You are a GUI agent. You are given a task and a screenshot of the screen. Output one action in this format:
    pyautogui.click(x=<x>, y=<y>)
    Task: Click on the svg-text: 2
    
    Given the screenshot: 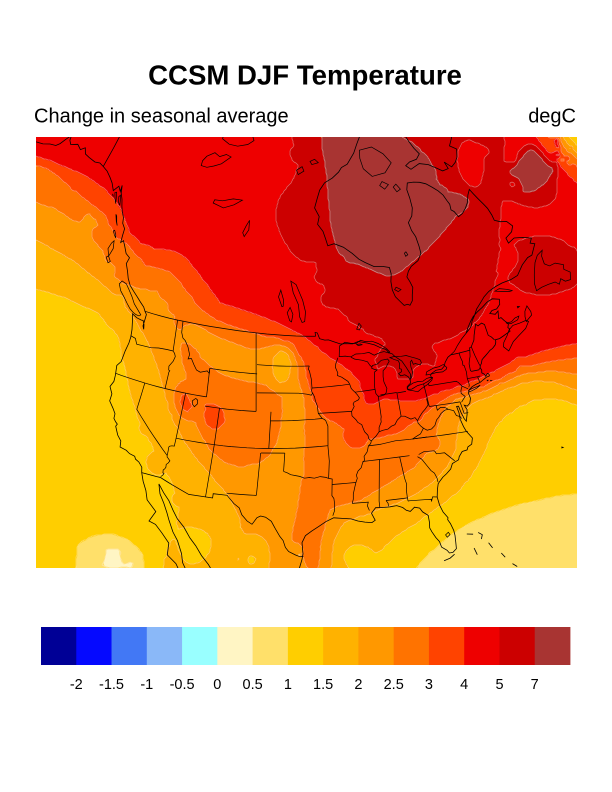 What is the action you would take?
    pyautogui.click(x=358, y=685)
    